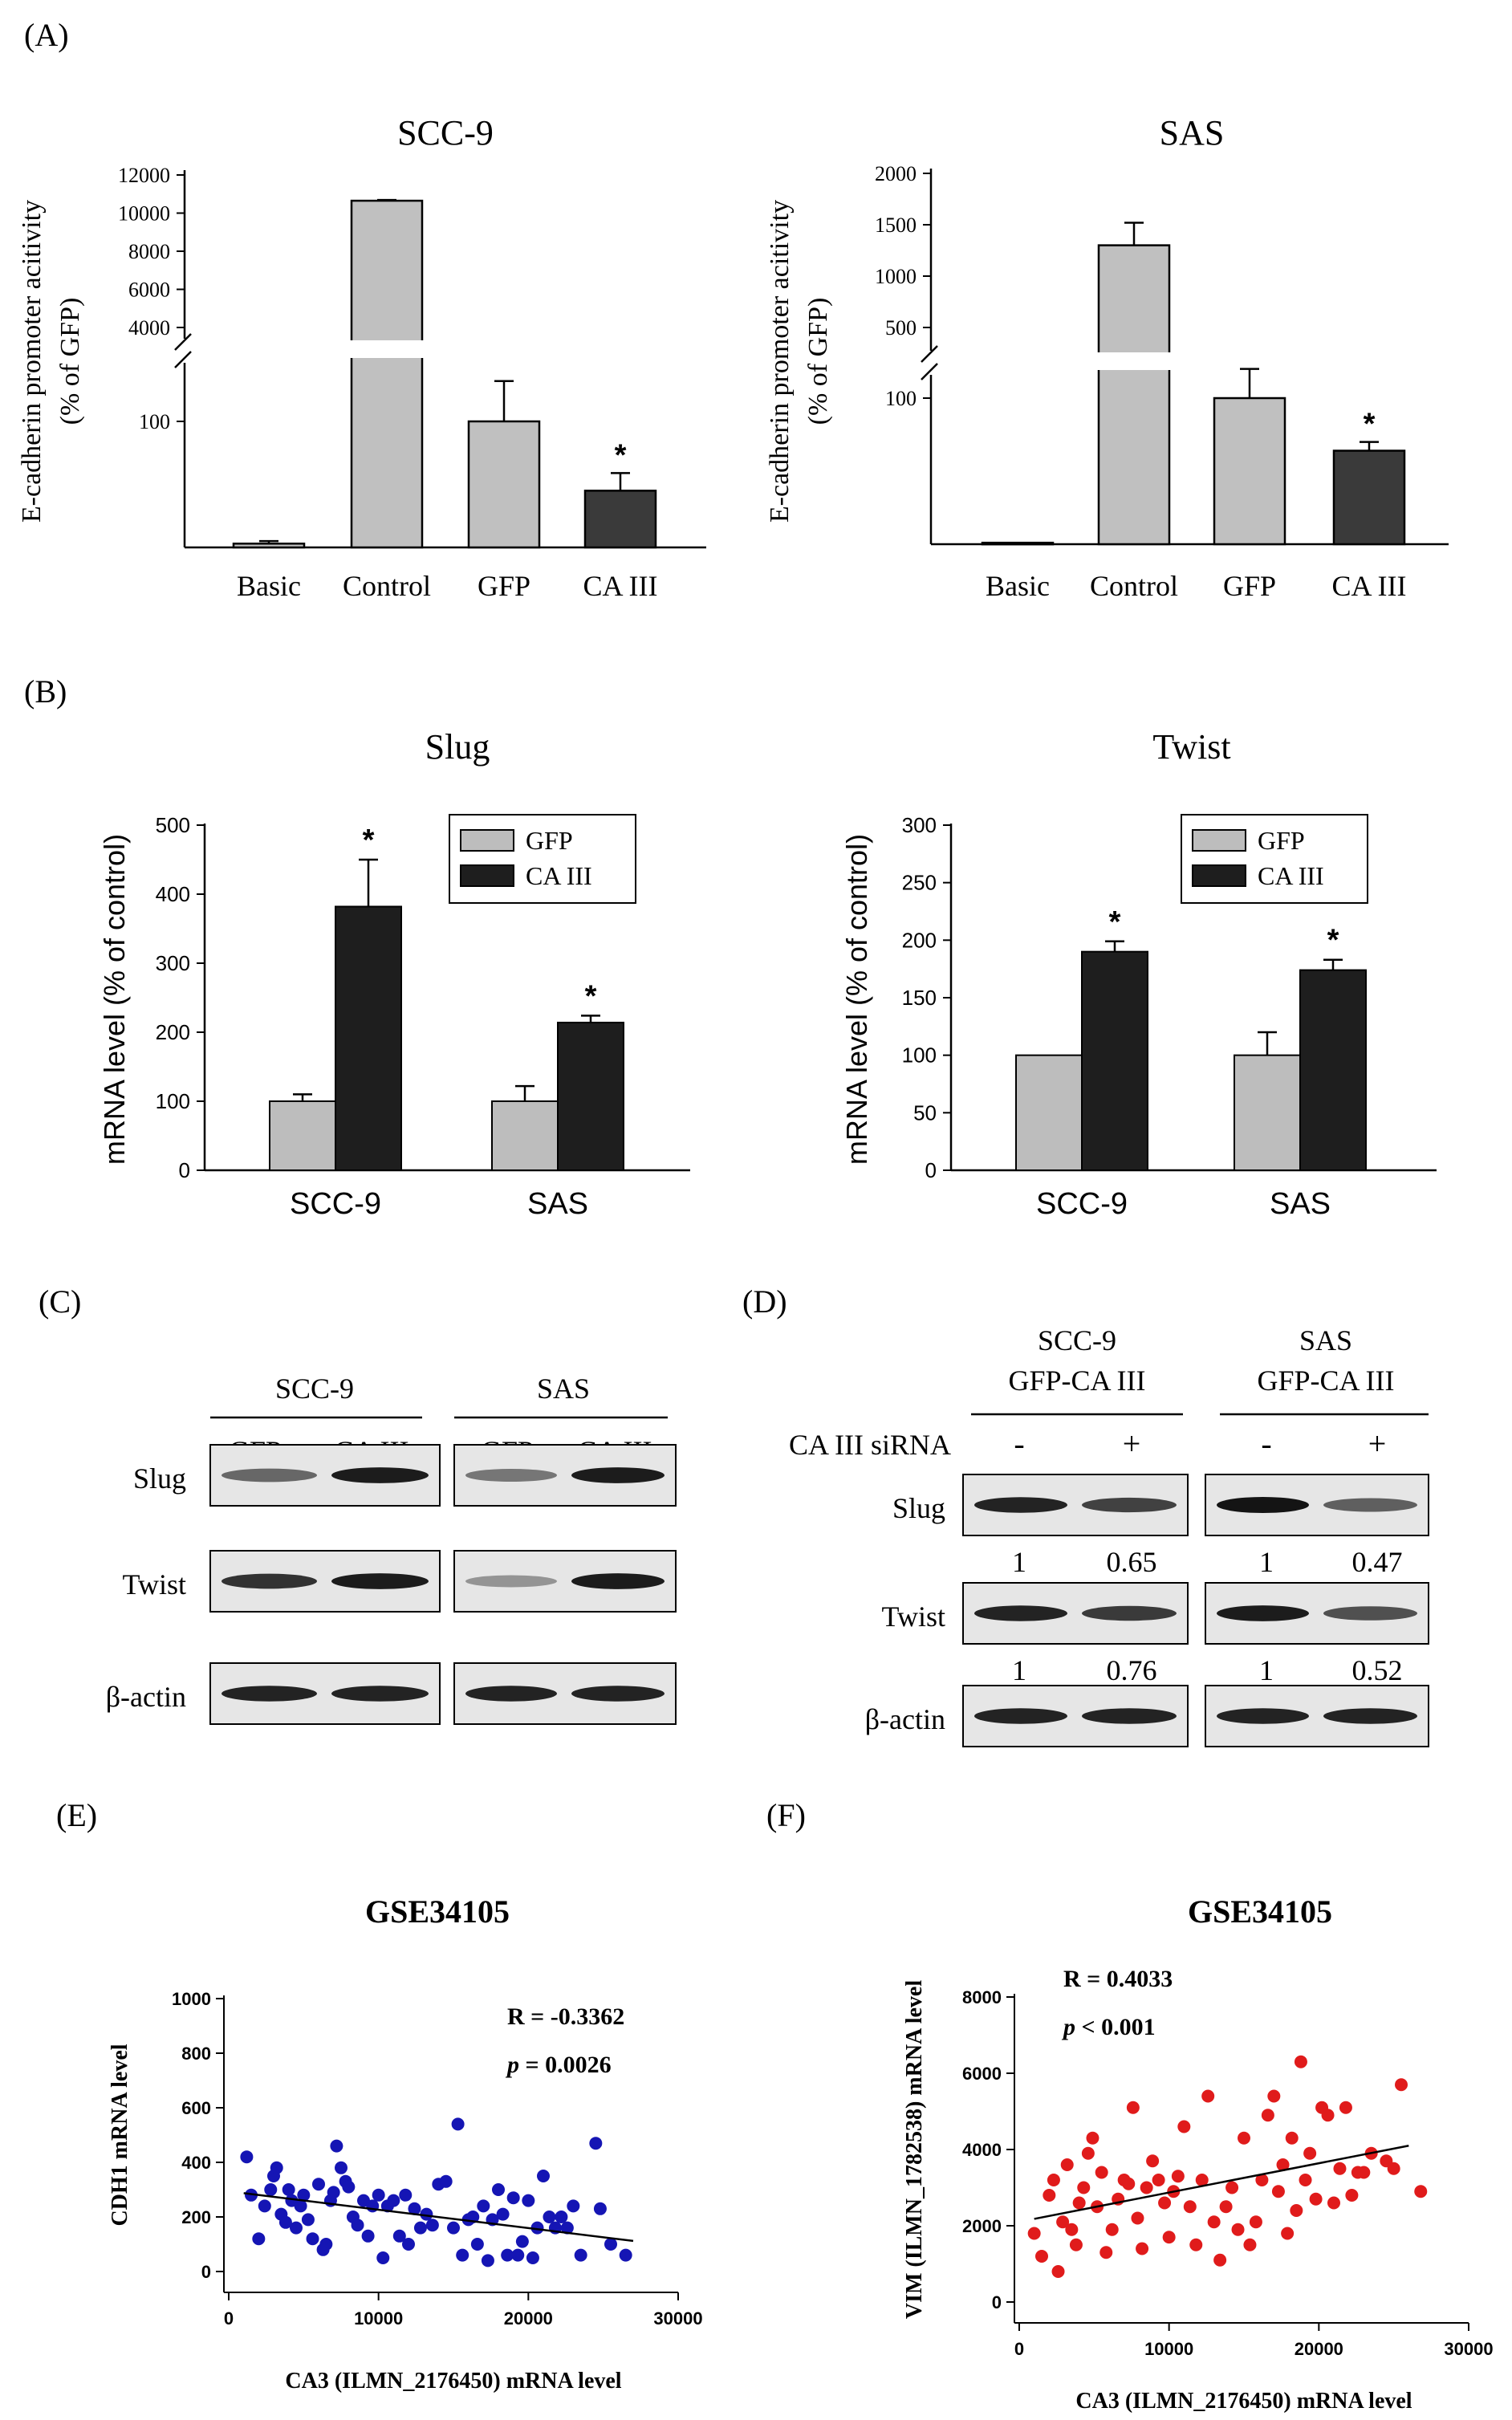 The height and width of the screenshot is (2420, 1512). What do you see at coordinates (1267, 1112) in the screenshot?
I see `bar-gfp` at bounding box center [1267, 1112].